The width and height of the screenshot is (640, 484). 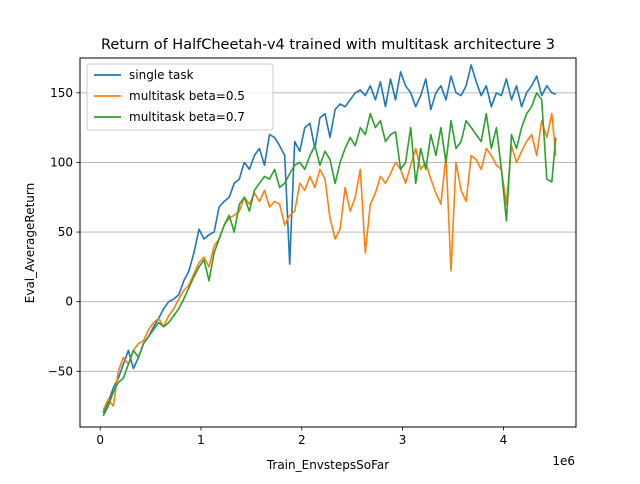 I want to click on x-axis-label: Train_EnvstepsSoFar, so click(x=327, y=465).